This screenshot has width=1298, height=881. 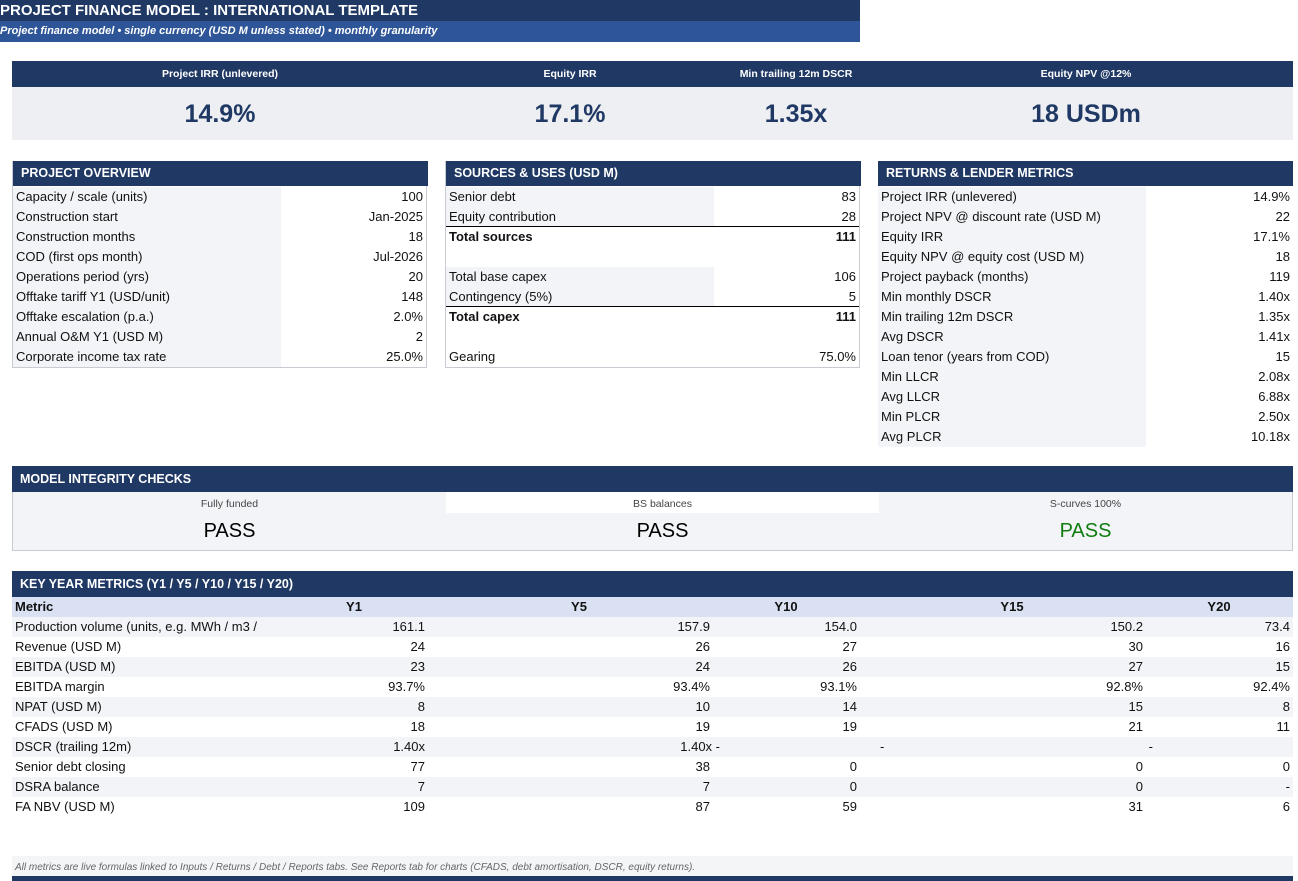 What do you see at coordinates (1085, 437) in the screenshot?
I see `returns-row: Avg PLCR 10.18x` at bounding box center [1085, 437].